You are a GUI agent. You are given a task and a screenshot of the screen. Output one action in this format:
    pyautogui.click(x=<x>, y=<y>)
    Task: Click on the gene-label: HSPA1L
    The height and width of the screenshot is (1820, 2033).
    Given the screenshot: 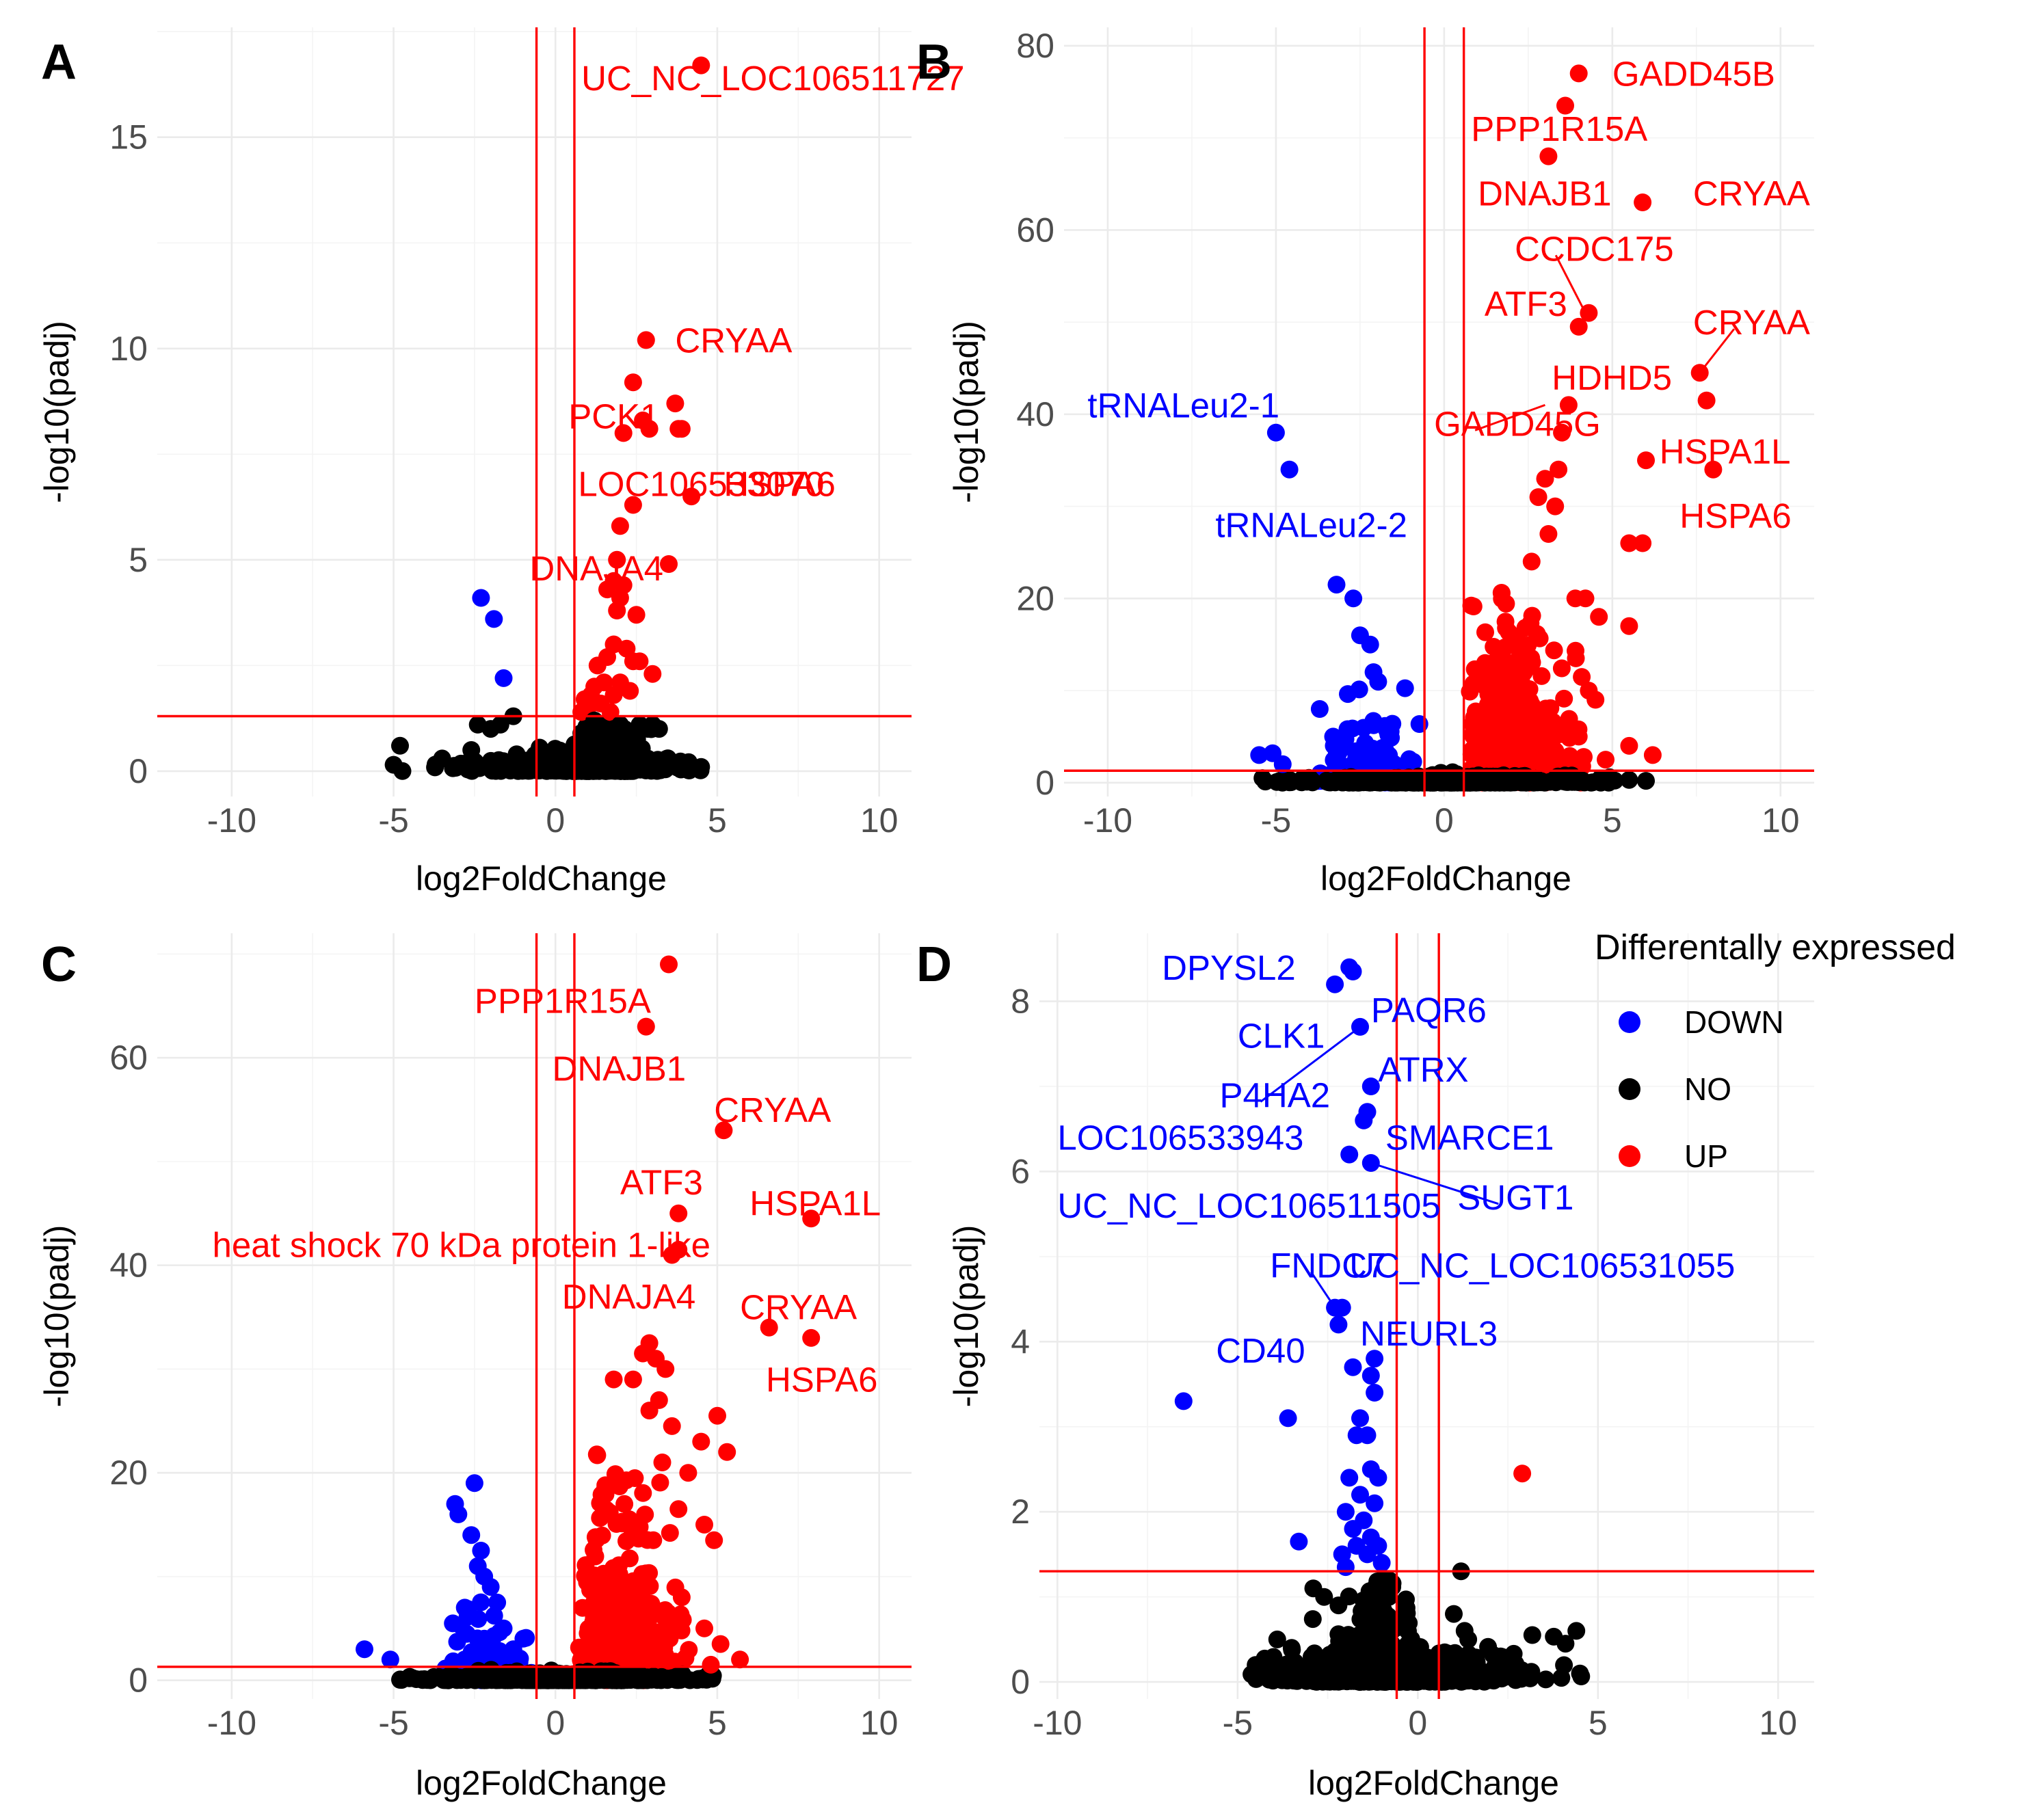 What is the action you would take?
    pyautogui.click(x=815, y=1203)
    